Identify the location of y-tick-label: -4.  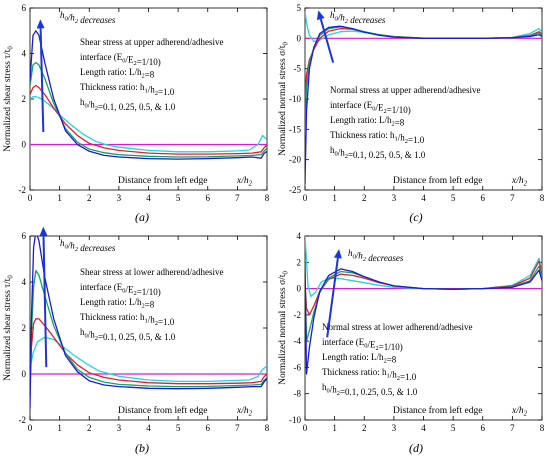
(298, 341).